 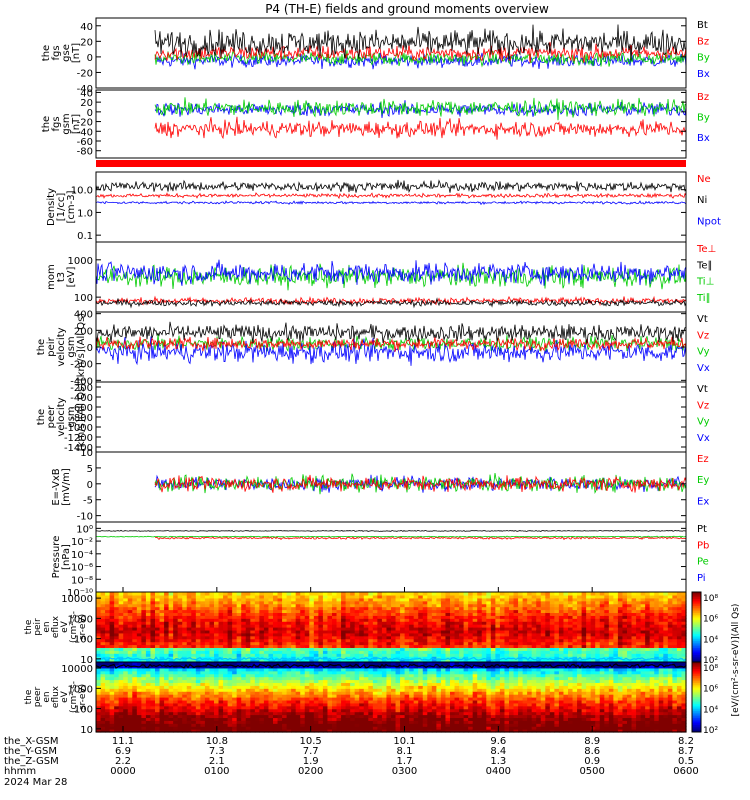 I want to click on legend-fgs-gsm-2: Bx, so click(x=703, y=138).